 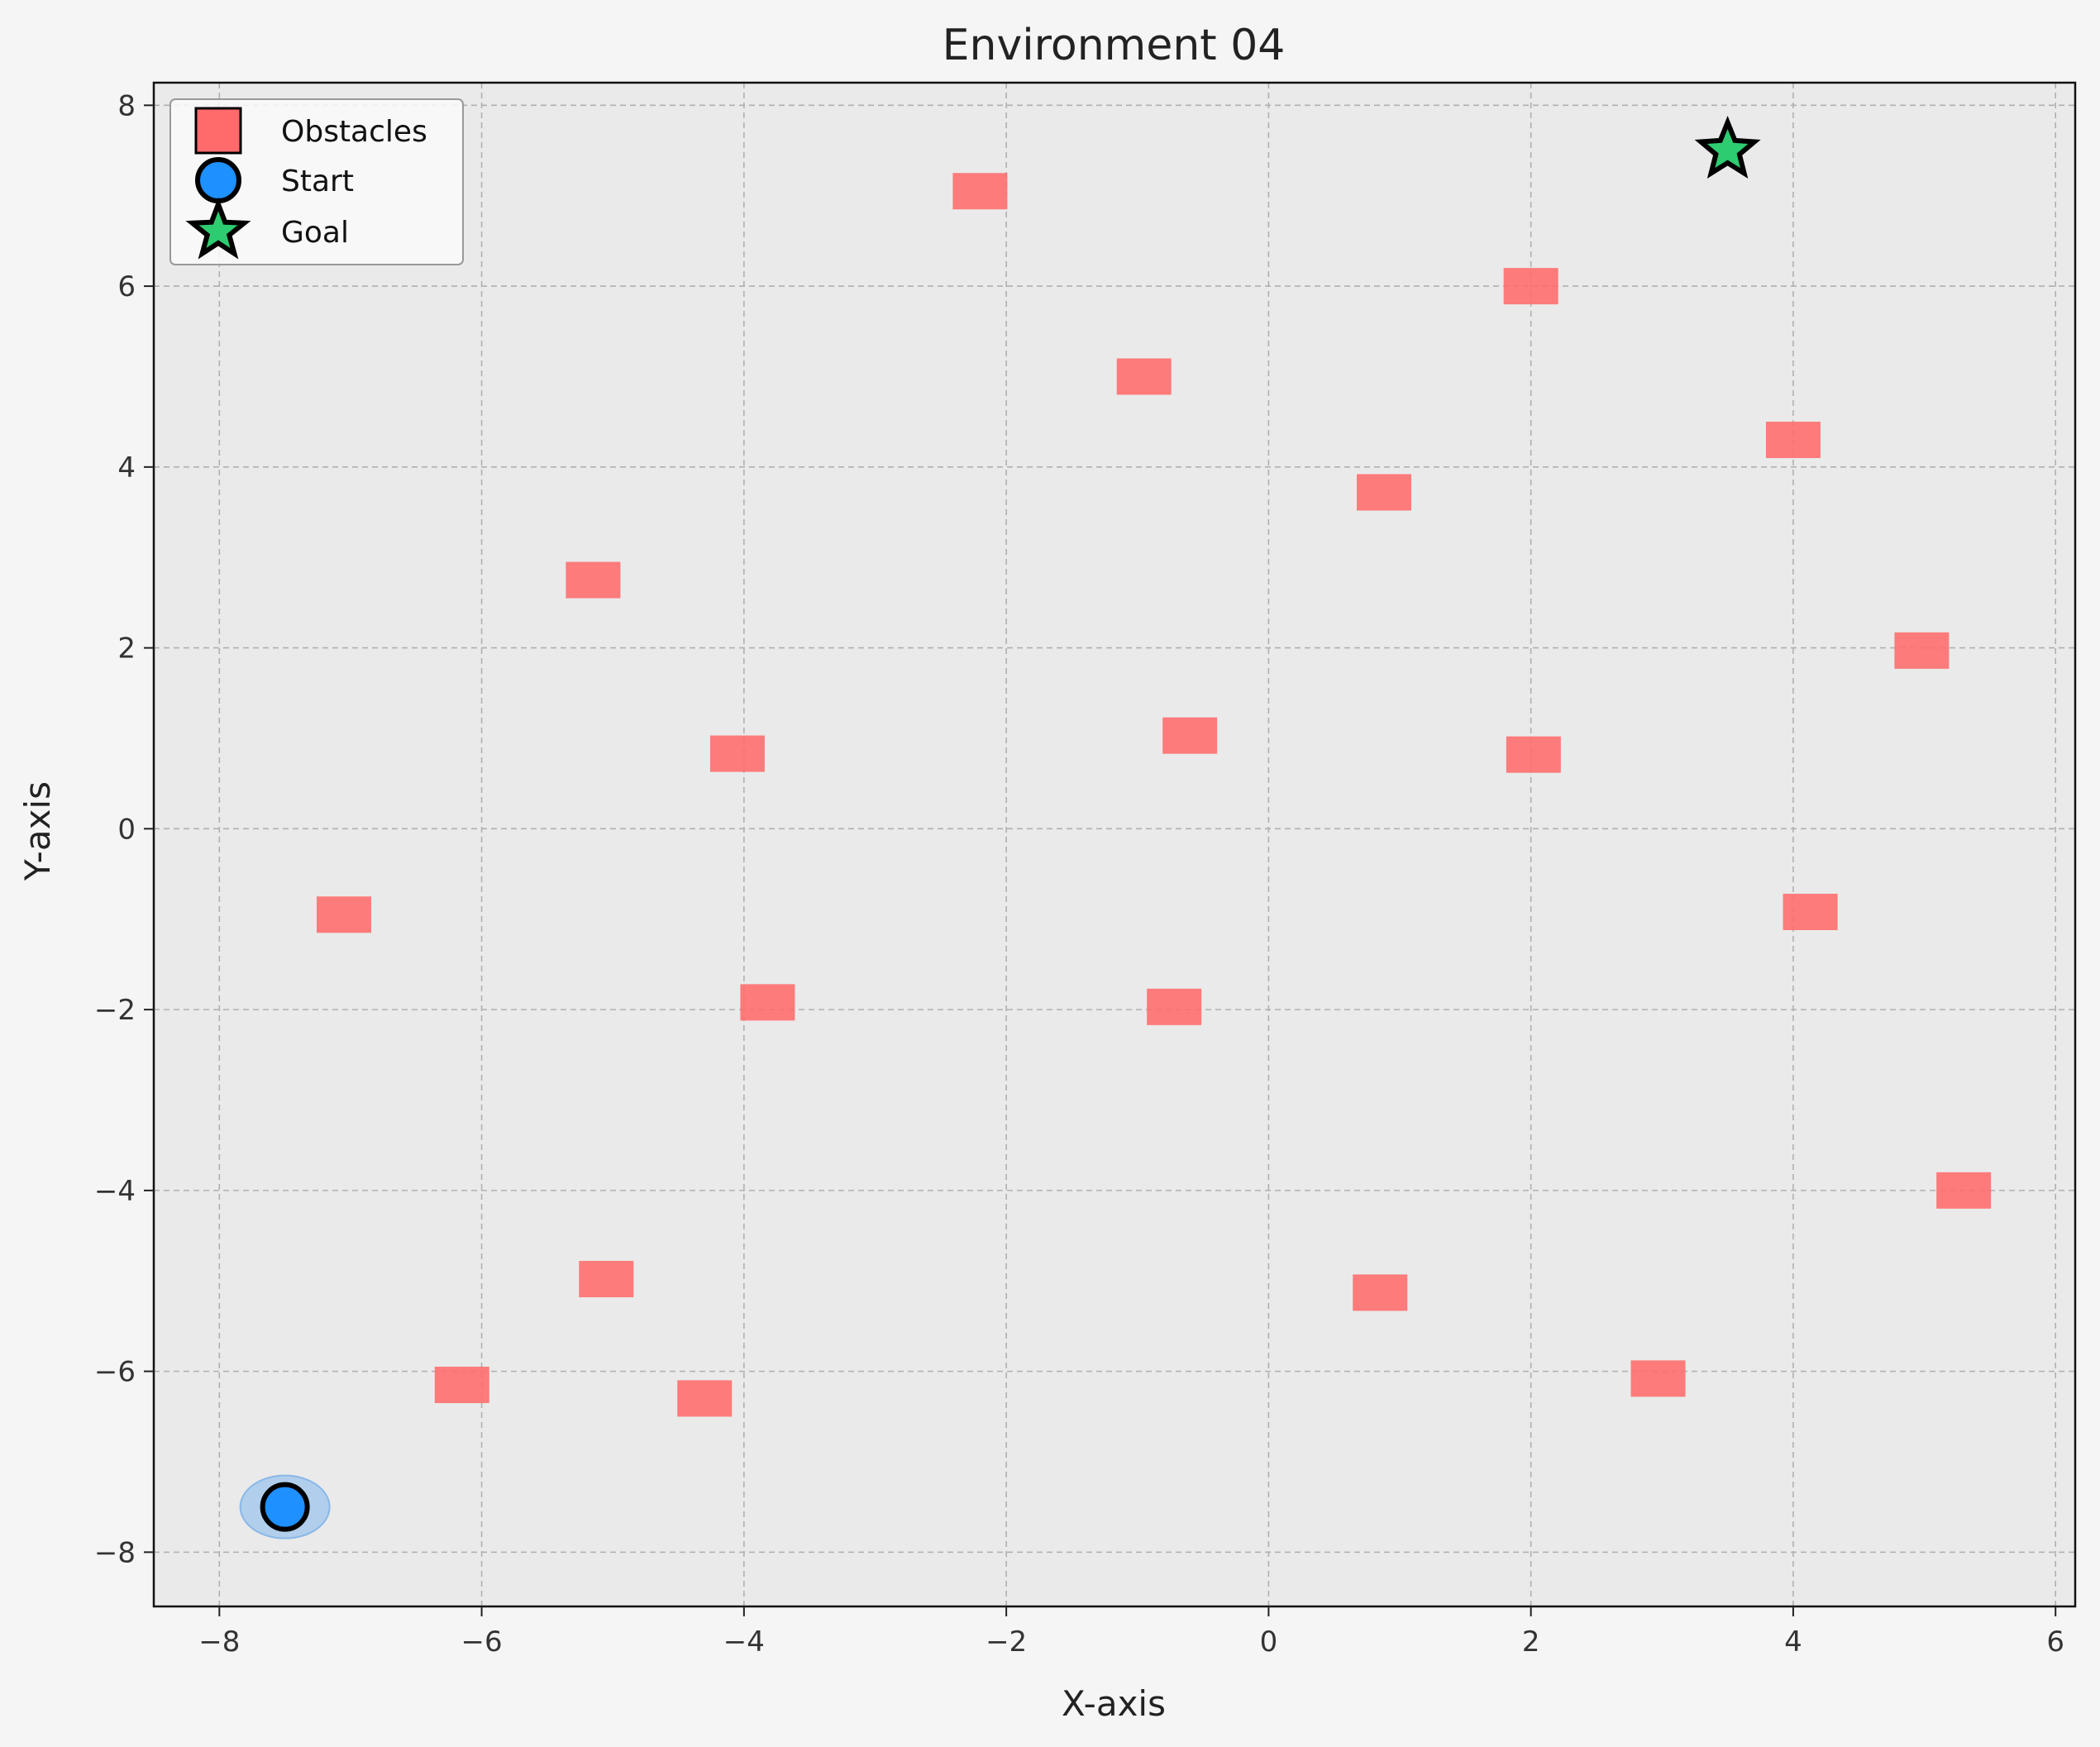 What do you see at coordinates (115, 1010) in the screenshot?
I see `y-tick-label: −2` at bounding box center [115, 1010].